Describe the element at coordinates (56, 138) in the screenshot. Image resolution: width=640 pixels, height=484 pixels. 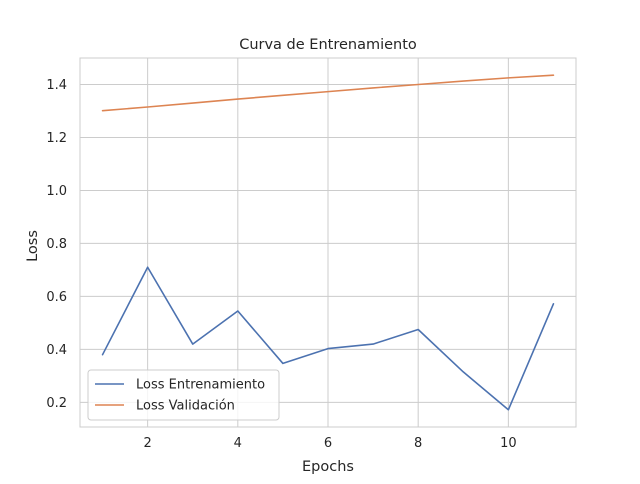
I see `y-tick-label: 1.2` at that location.